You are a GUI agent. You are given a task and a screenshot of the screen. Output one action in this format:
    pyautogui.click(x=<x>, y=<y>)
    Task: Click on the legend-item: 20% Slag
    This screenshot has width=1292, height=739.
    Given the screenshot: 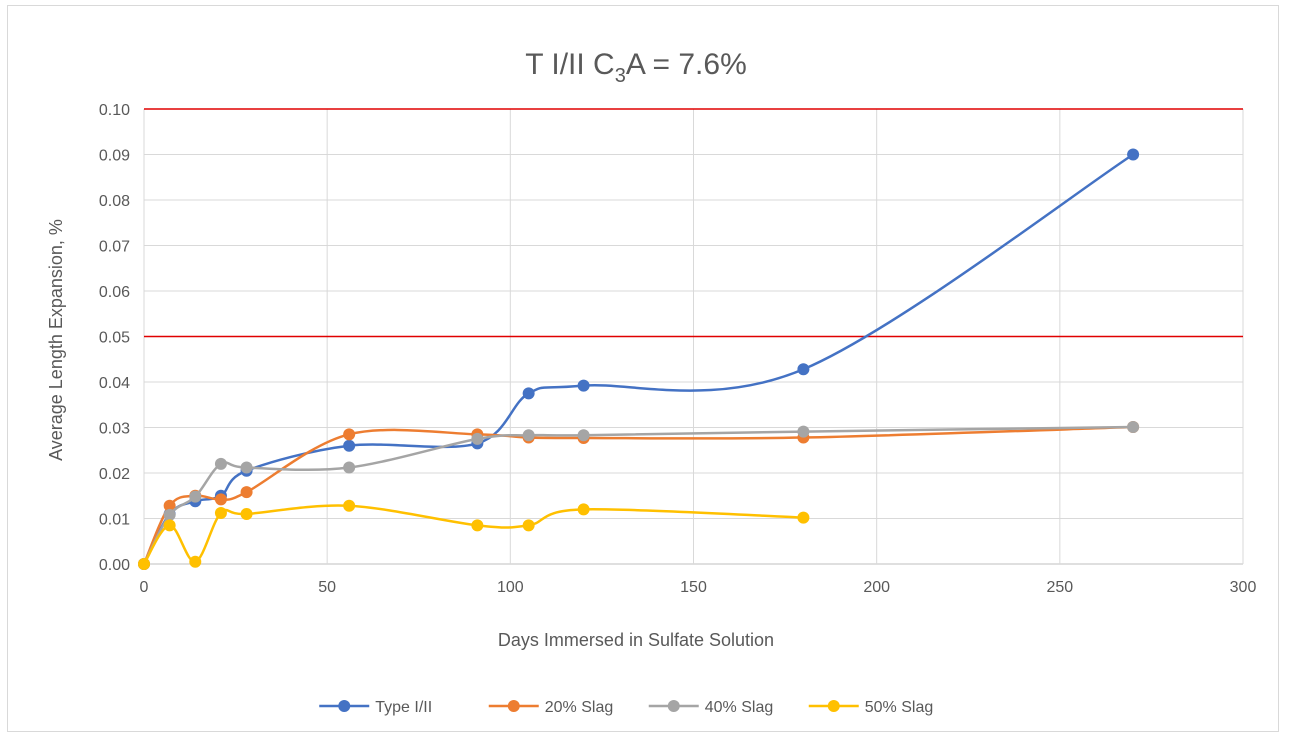 What is the action you would take?
    pyautogui.click(x=551, y=707)
    